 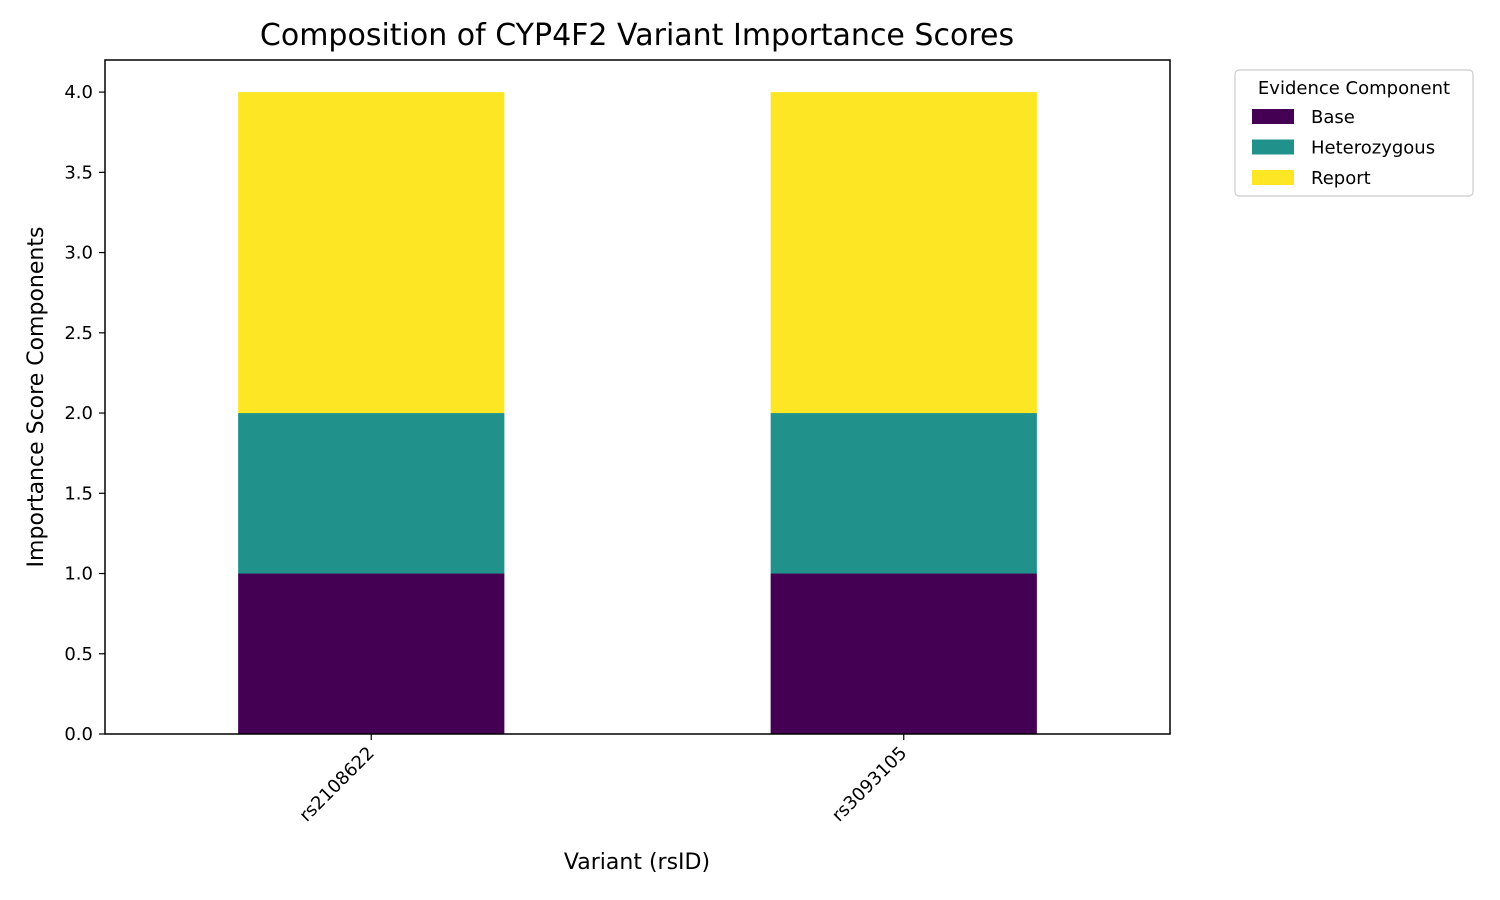 I want to click on y-tick-label: 2.0, so click(x=78, y=413).